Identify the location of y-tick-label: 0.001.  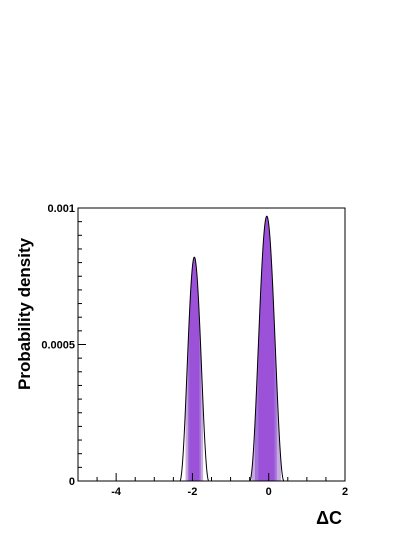
(61, 209).